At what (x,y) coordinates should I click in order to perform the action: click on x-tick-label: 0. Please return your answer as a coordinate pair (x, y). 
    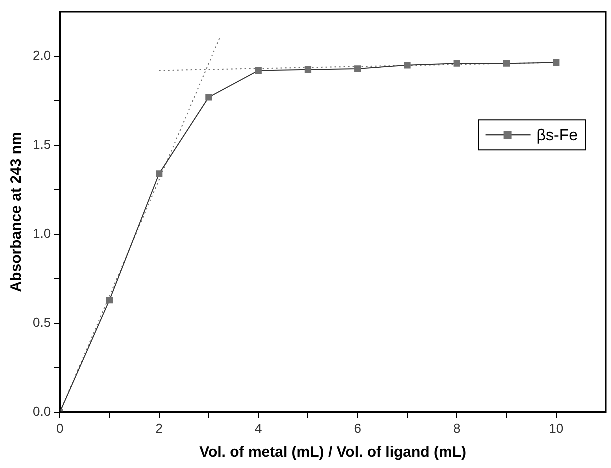
    Looking at the image, I should click on (60, 428).